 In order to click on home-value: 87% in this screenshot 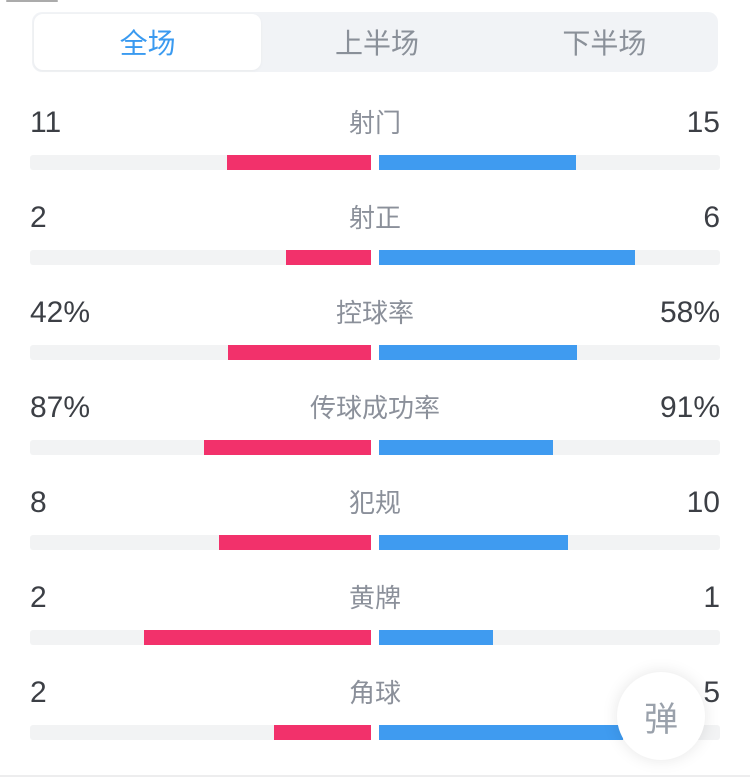, I will do `click(60, 407)`.